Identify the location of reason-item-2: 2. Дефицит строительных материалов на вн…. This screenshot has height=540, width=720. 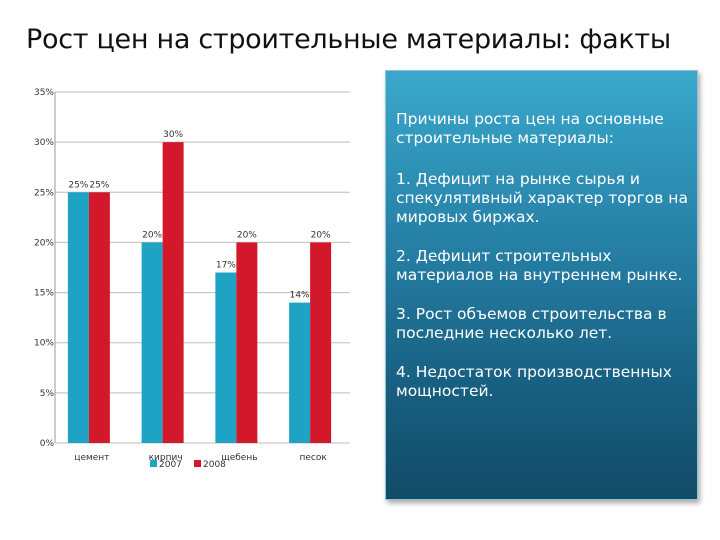
(539, 265).